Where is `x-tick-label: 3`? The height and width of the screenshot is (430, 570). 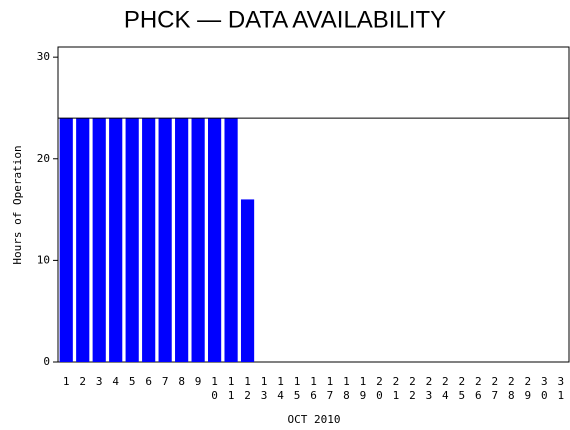
x-tick-label: 3 is located at coordinates (99, 381).